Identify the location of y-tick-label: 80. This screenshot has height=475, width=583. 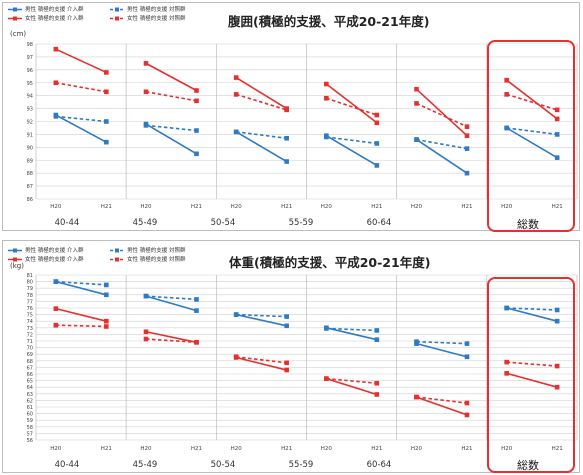
(30, 283).